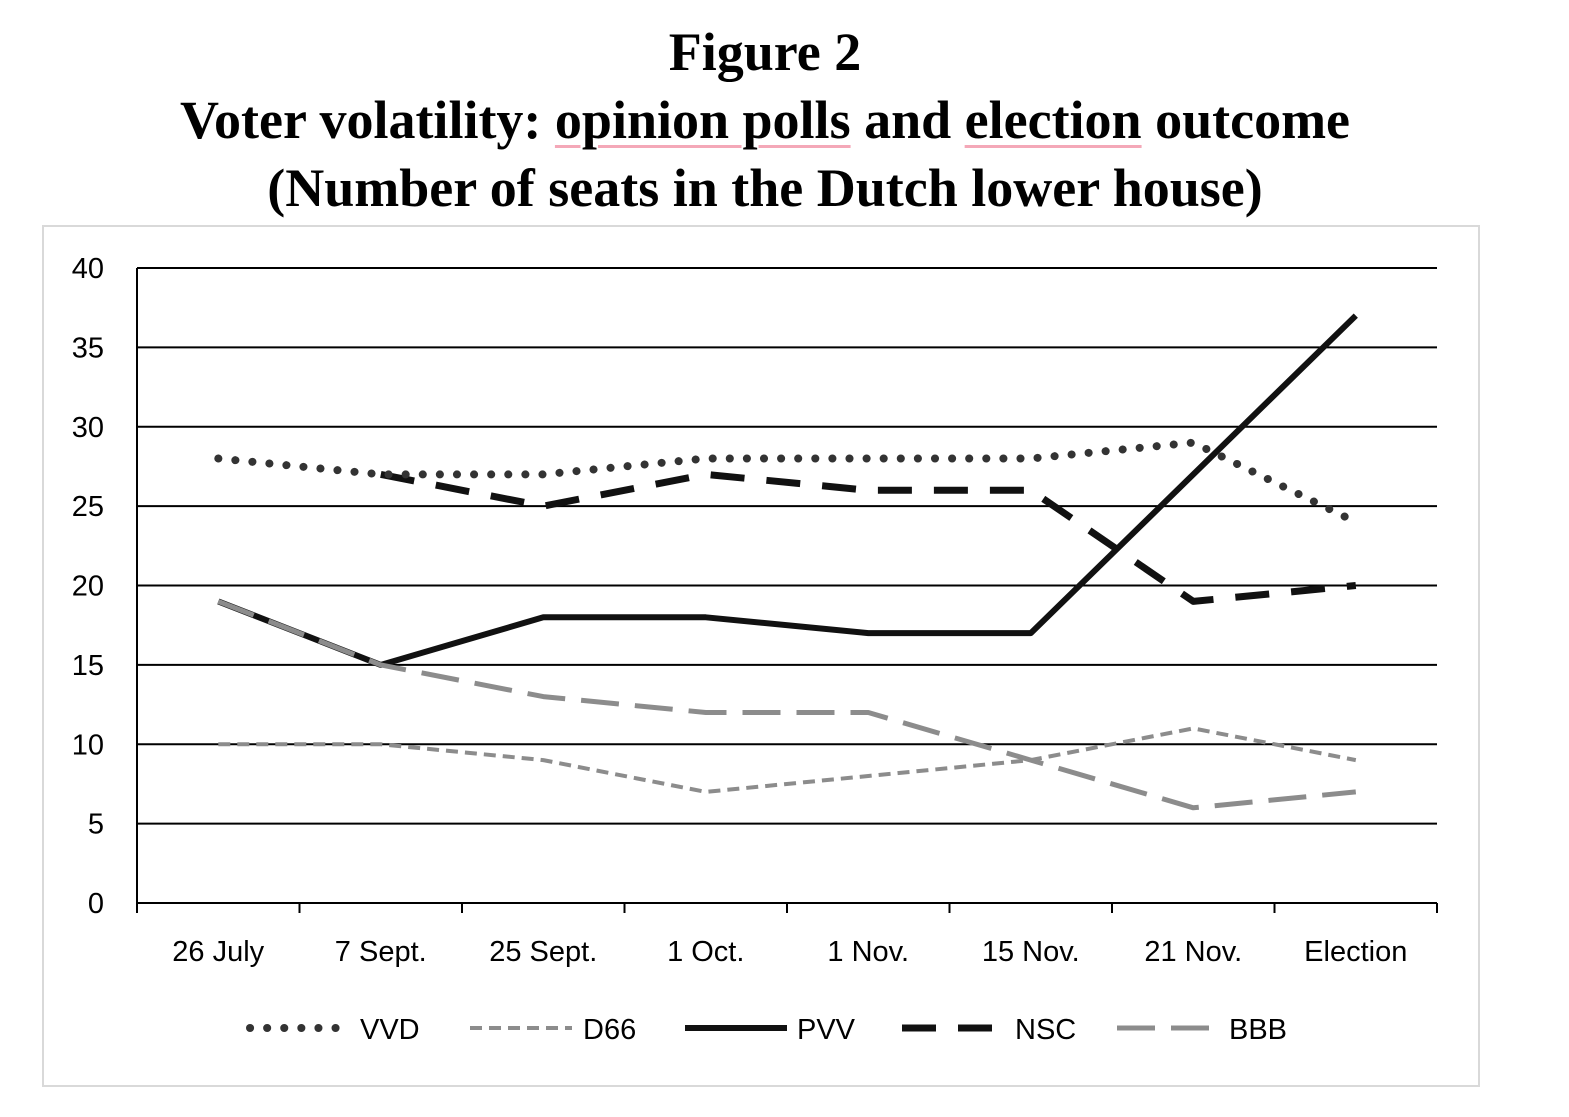  Describe the element at coordinates (88, 348) in the screenshot. I see `y-tick-label: 35` at that location.